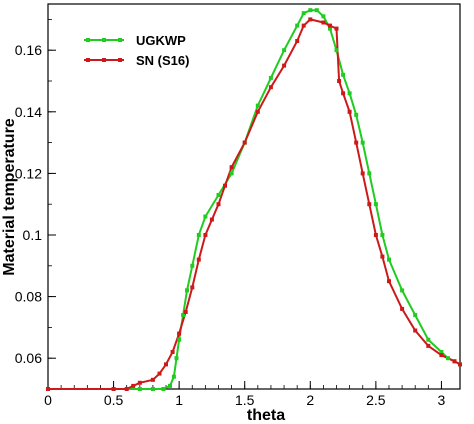 Image resolution: width=474 pixels, height=424 pixels. What do you see at coordinates (245, 400) in the screenshot?
I see `x-tick-label: 1.5` at bounding box center [245, 400].